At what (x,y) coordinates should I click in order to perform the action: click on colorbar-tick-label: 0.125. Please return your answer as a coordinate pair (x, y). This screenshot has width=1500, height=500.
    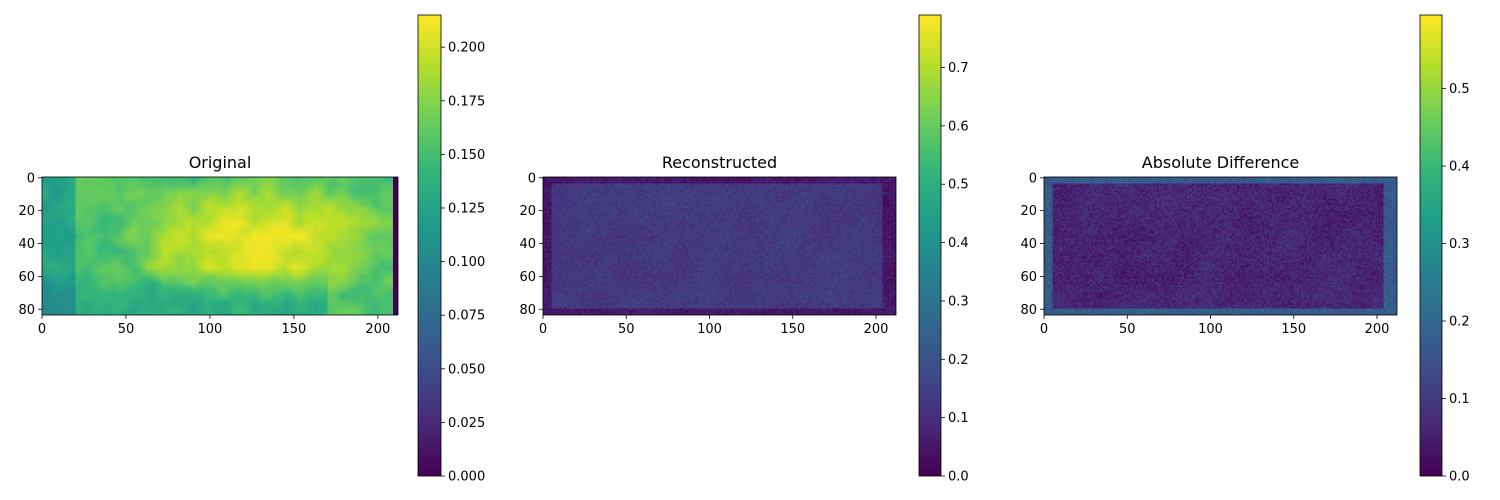
    Looking at the image, I should click on (466, 208).